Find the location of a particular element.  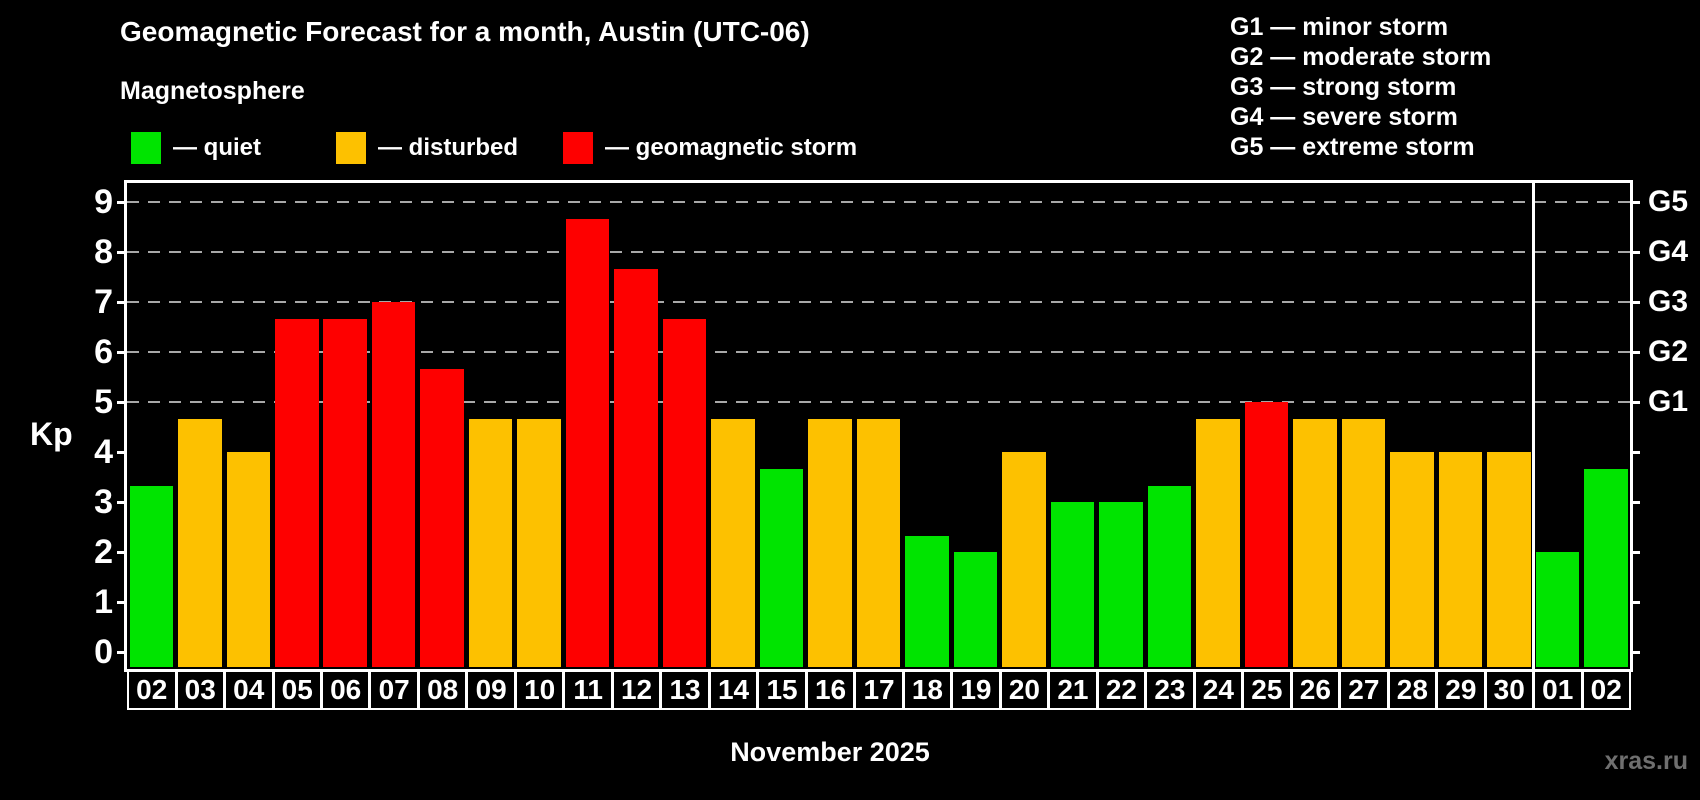

g2-legend-line: G2 — moderate storm is located at coordinates (1361, 57).